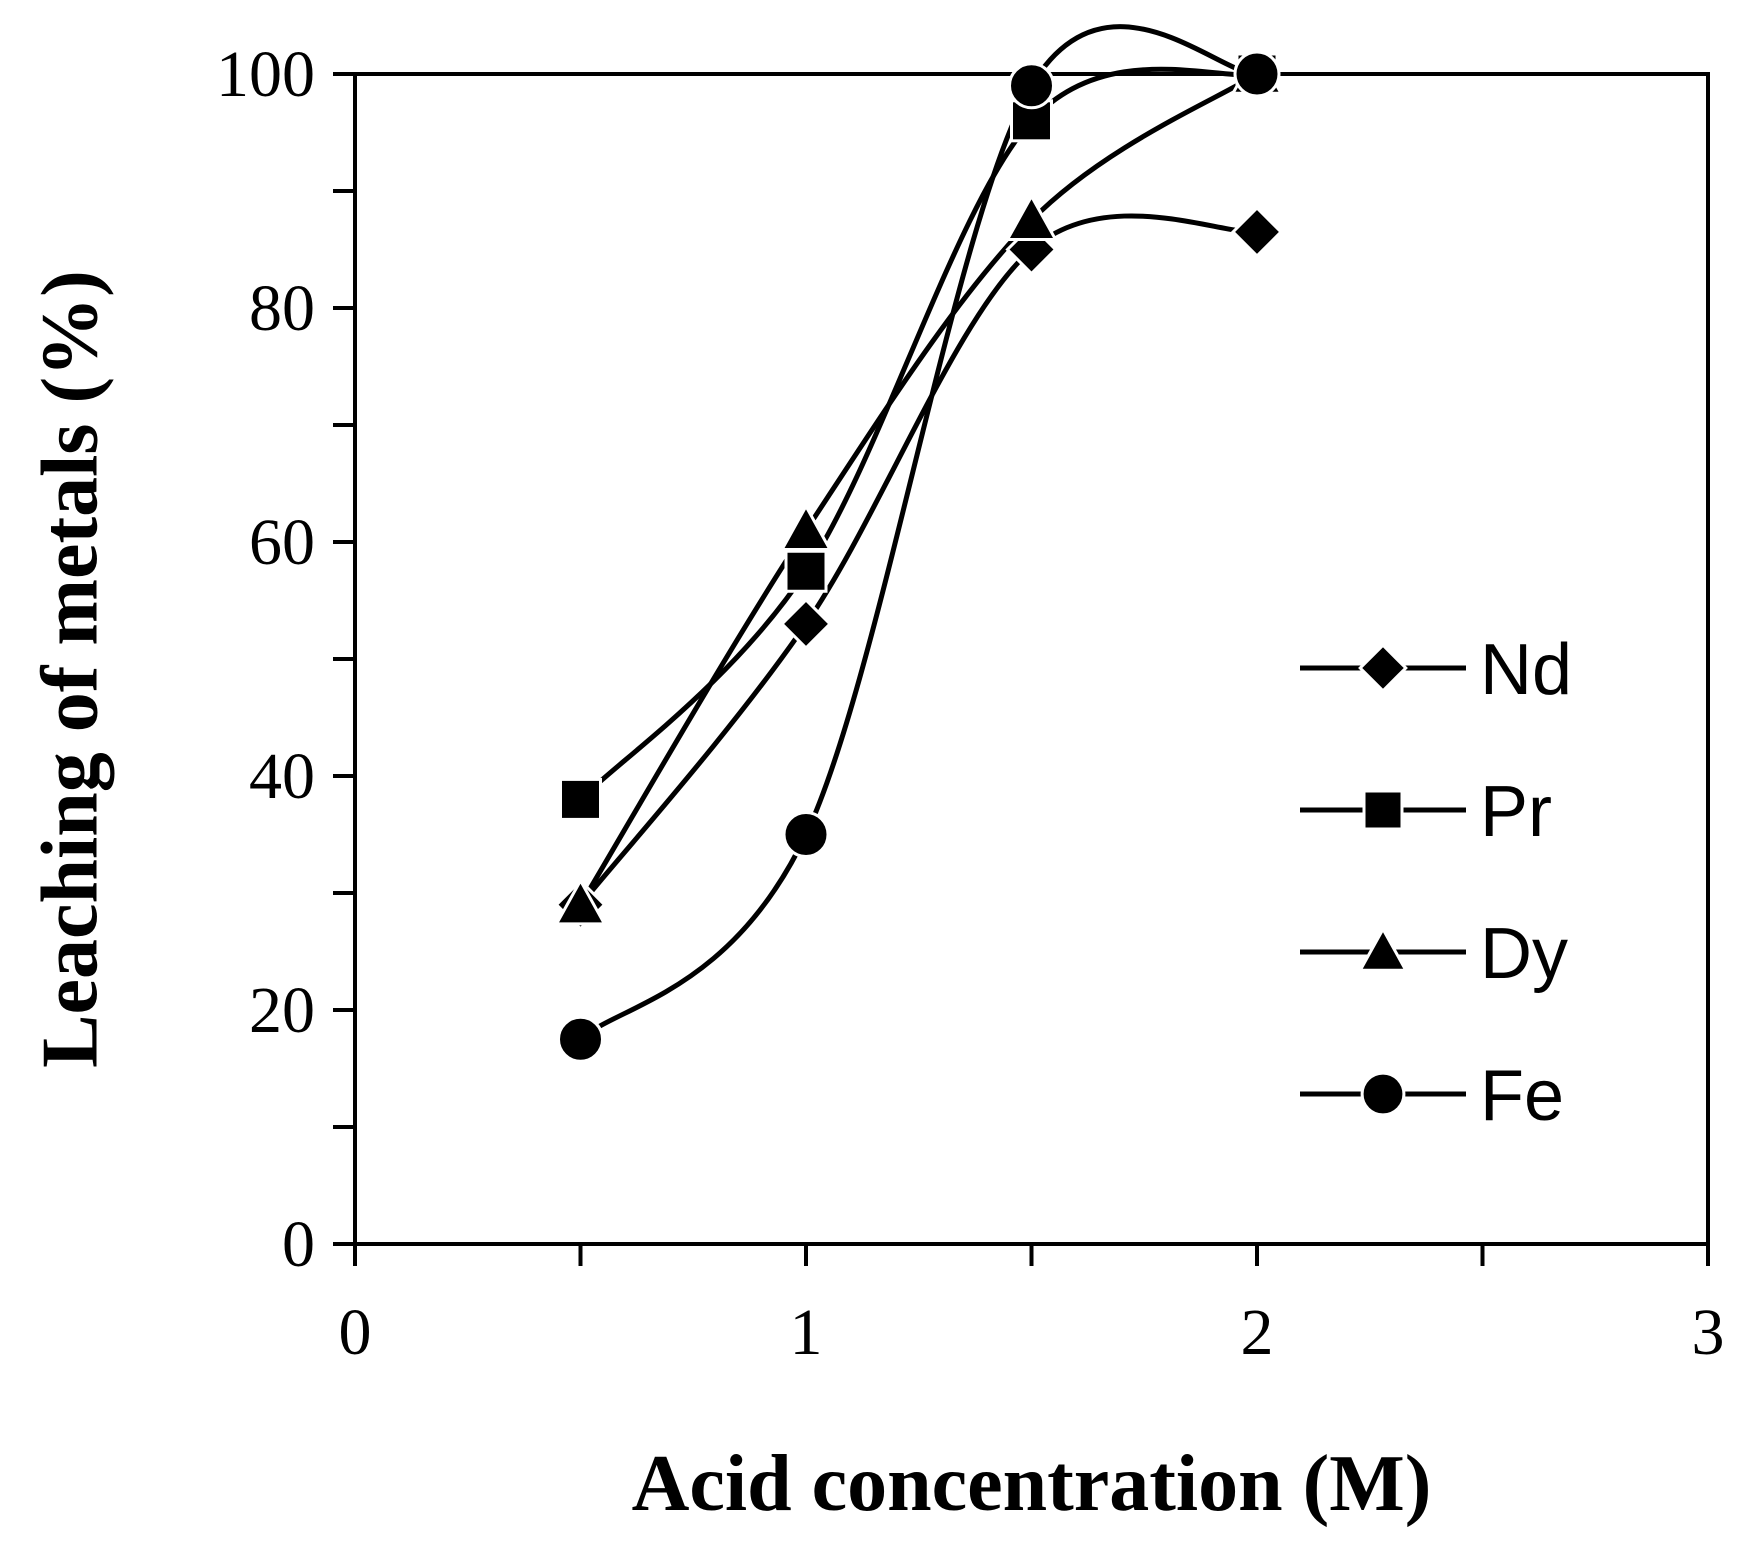 This screenshot has width=1757, height=1564. What do you see at coordinates (1436, 883) in the screenshot?
I see `legend: Nd Pr Dy Fe` at bounding box center [1436, 883].